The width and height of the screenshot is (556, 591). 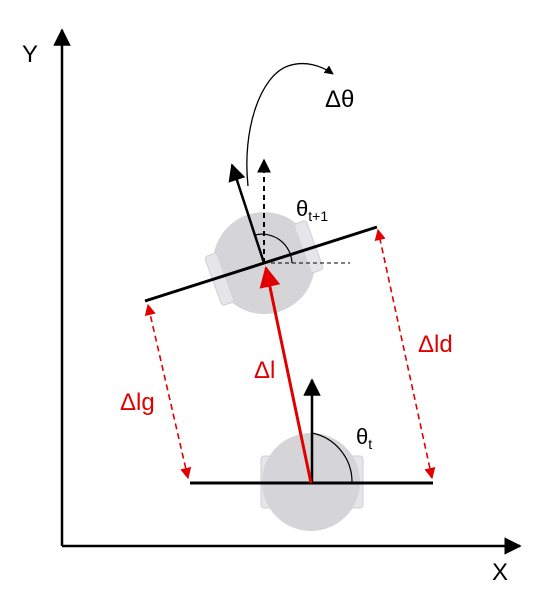 I want to click on theta-t1-arc, so click(x=273, y=248).